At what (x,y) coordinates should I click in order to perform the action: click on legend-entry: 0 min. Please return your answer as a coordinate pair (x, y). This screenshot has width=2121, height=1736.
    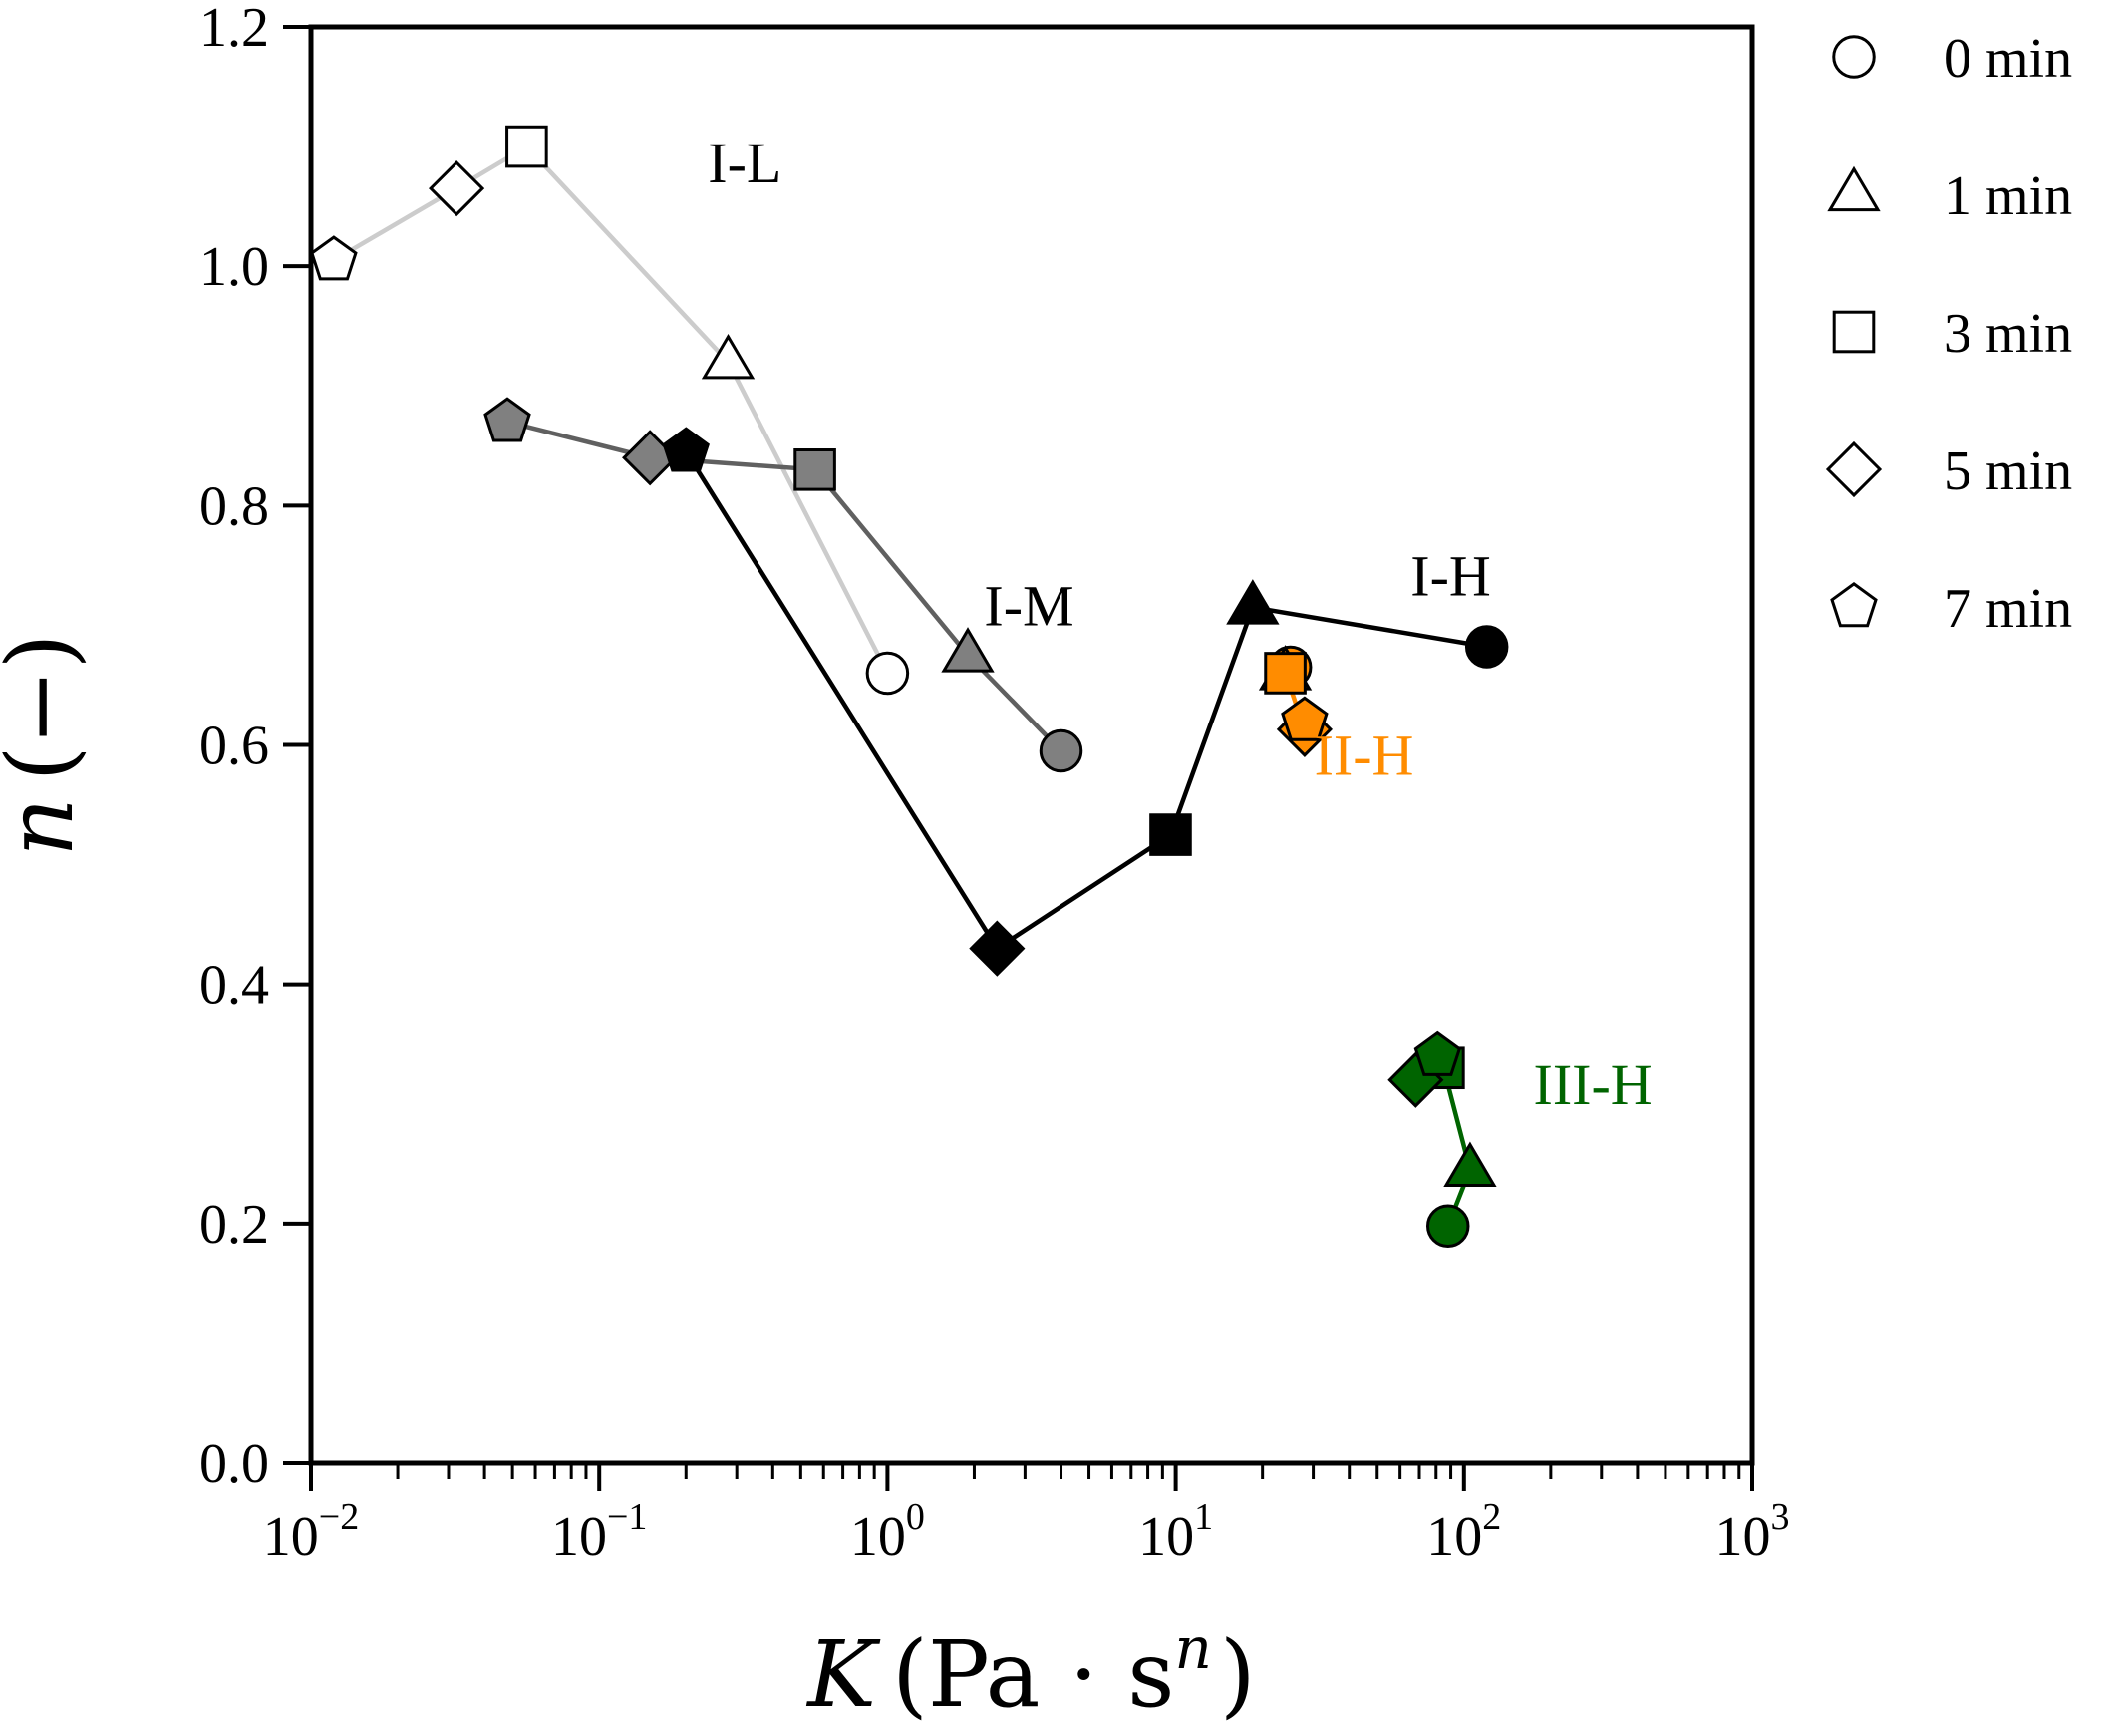
    Looking at the image, I should click on (1952, 59).